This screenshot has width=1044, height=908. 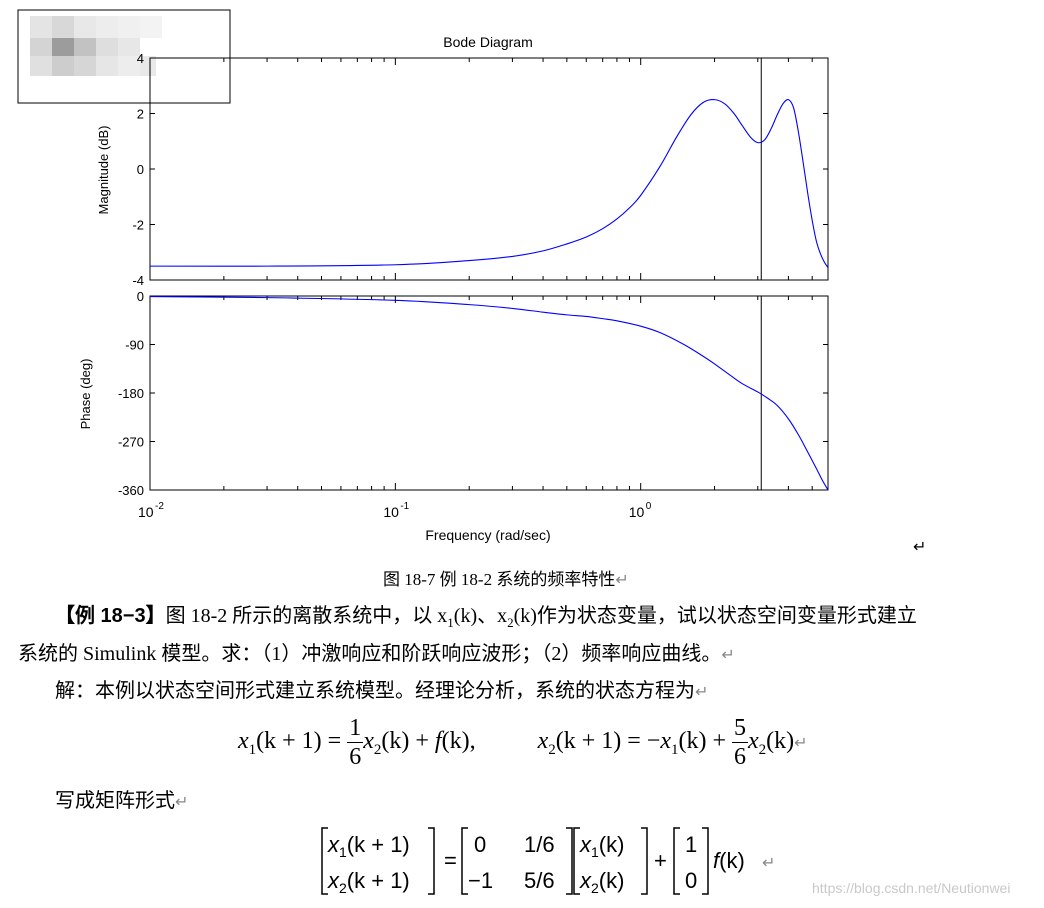 What do you see at coordinates (601, 882) in the screenshot?
I see `x-row-2: x2(k)` at bounding box center [601, 882].